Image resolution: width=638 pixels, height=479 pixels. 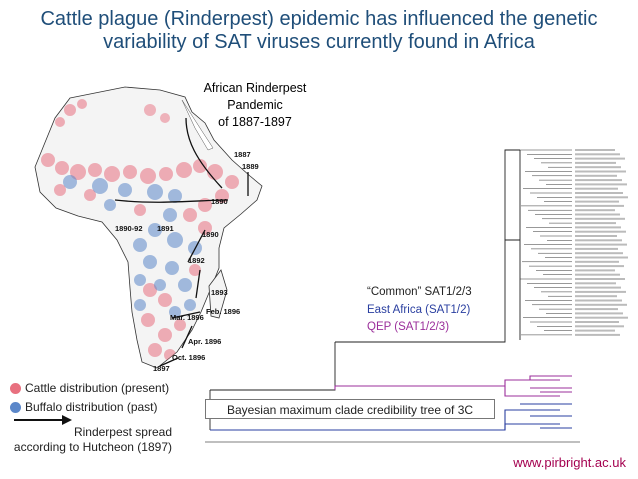 What do you see at coordinates (419, 310) in the screenshot?
I see `clade-east-africa-label: East Africa (SAT1/2)` at bounding box center [419, 310].